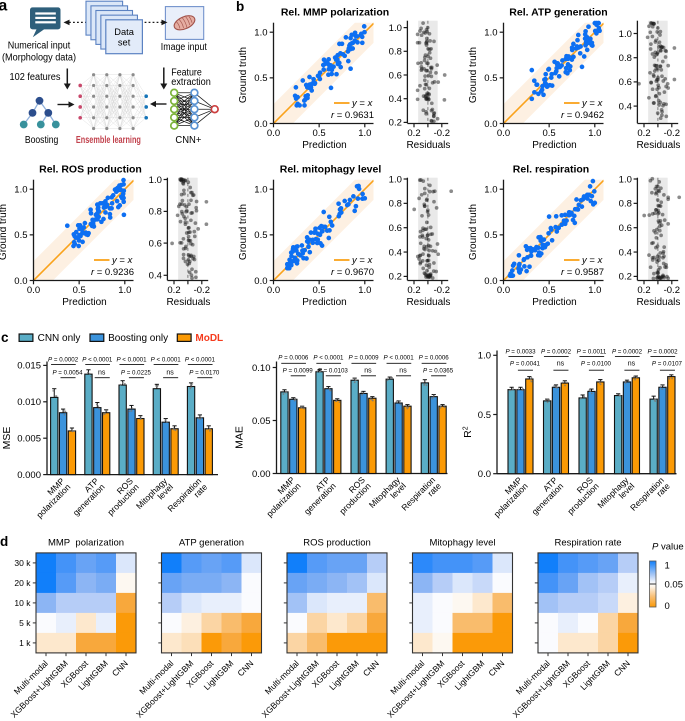 The width and height of the screenshot is (685, 721). What do you see at coordinates (25, 643) in the screenshot?
I see `svg-text: 1 k` at bounding box center [25, 643].